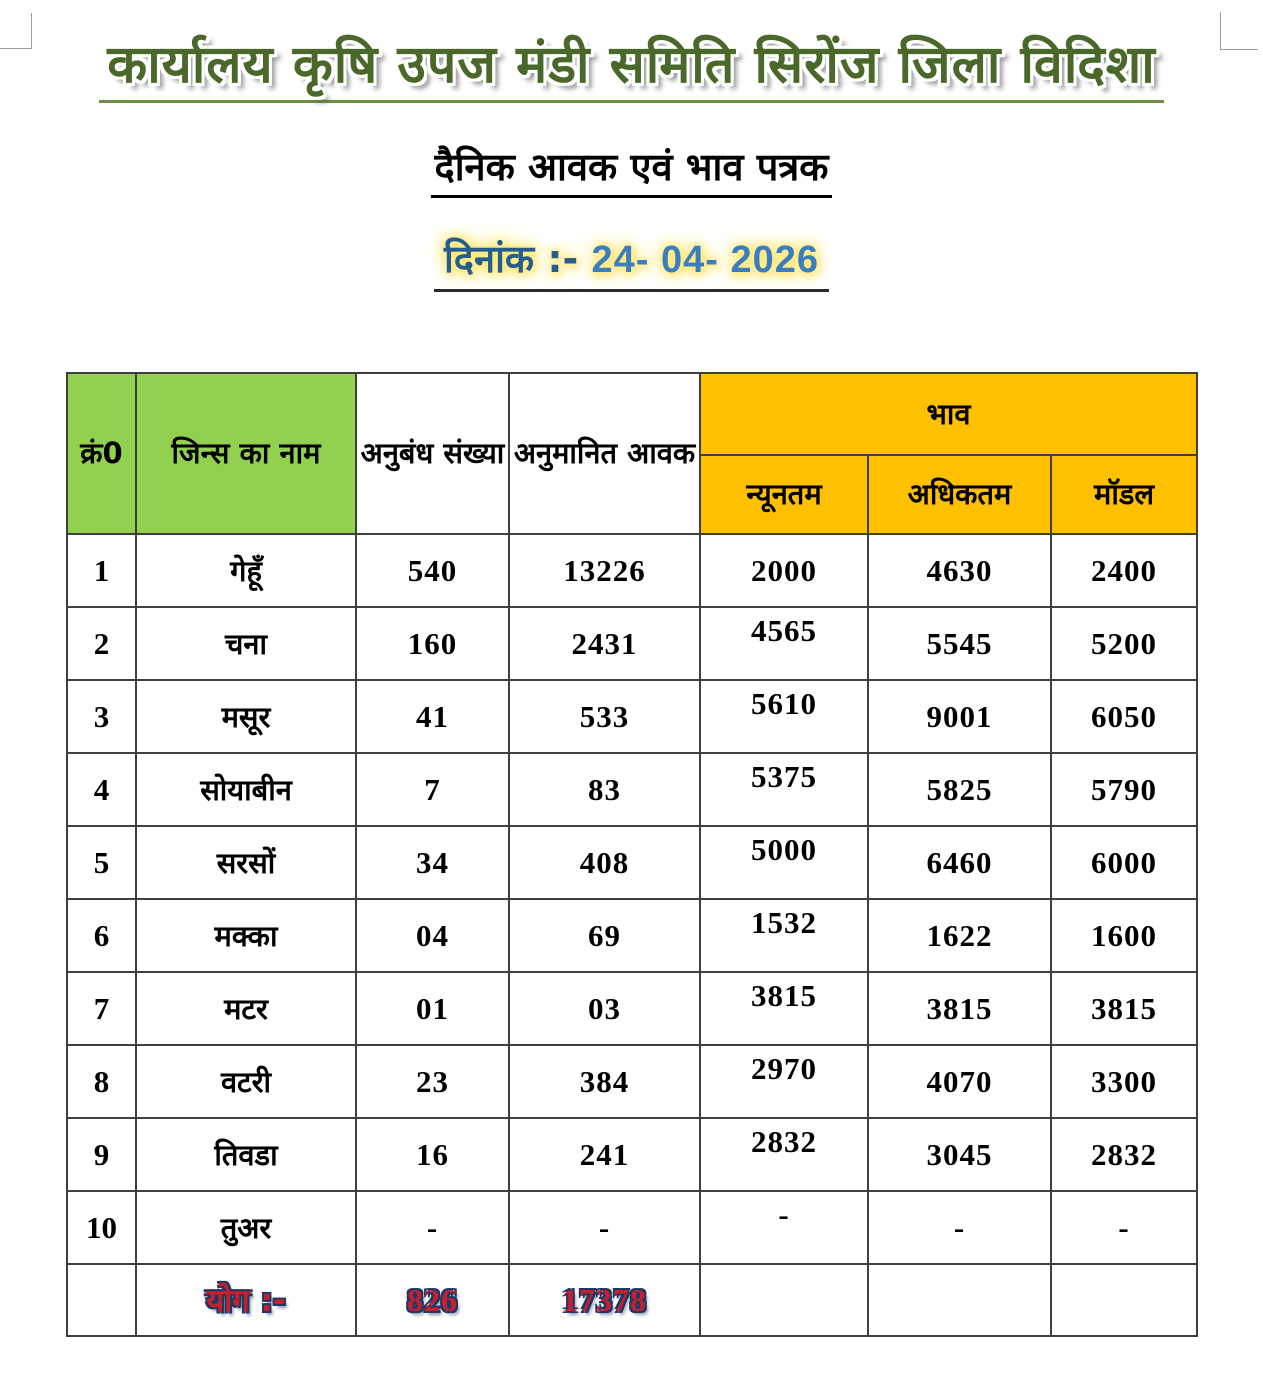 This screenshot has width=1263, height=1375. What do you see at coordinates (959, 1008) in the screenshot?
I see `cell-max: 3815` at bounding box center [959, 1008].